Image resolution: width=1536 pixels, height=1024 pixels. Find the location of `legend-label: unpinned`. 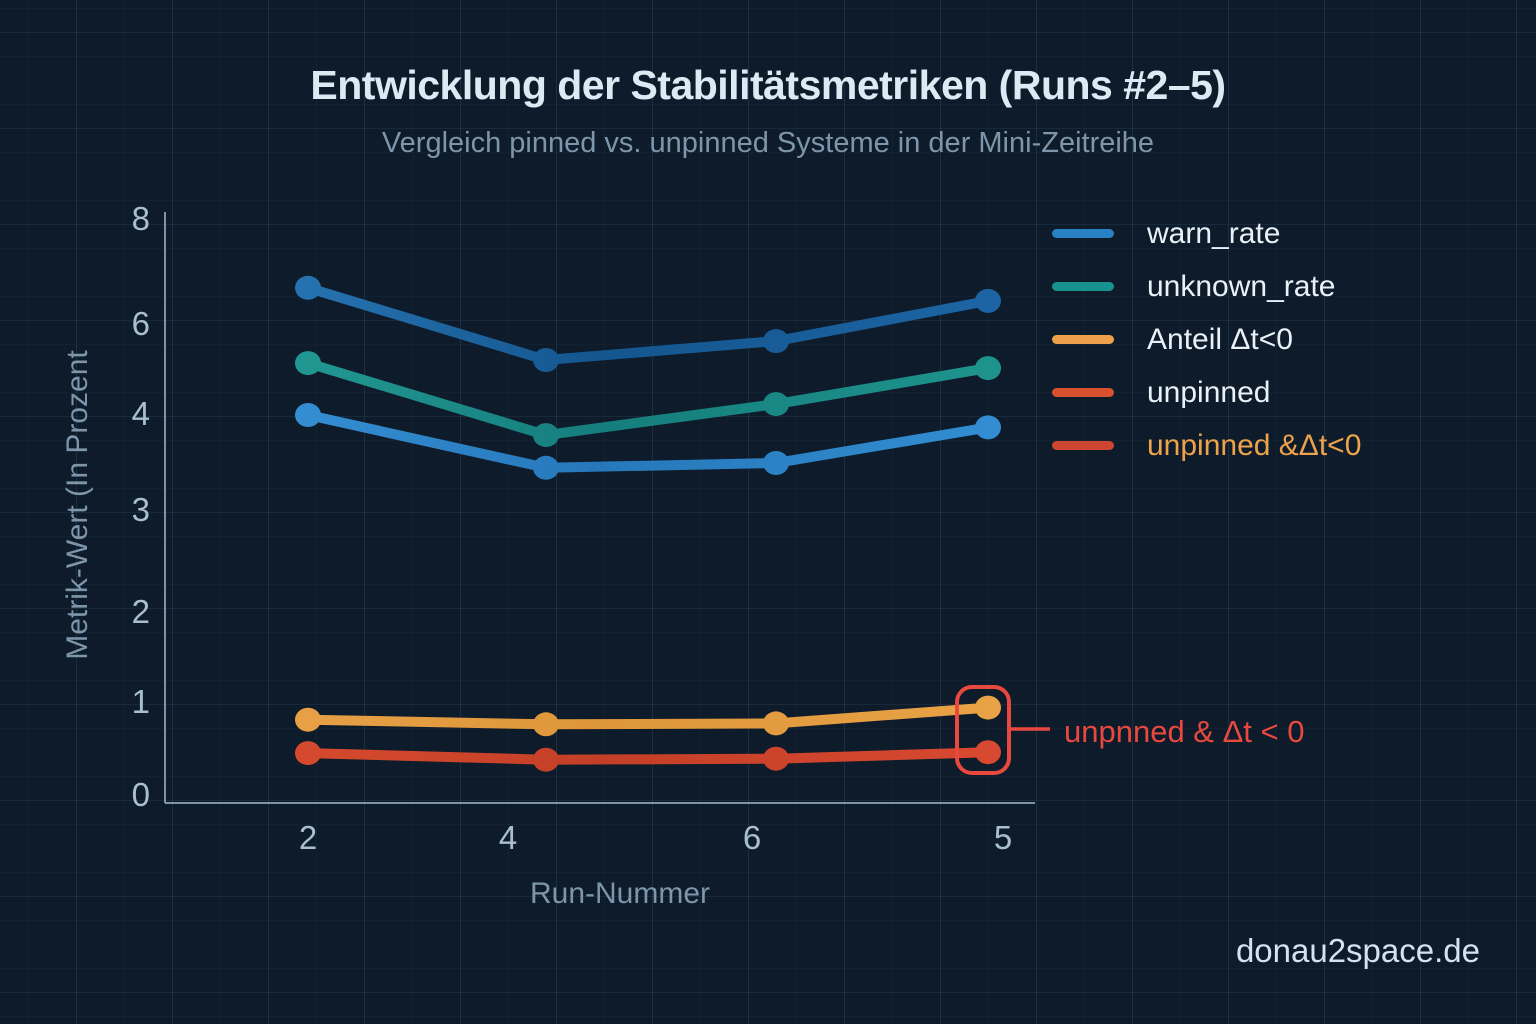

legend-label: unpinned is located at coordinates (1209, 392).